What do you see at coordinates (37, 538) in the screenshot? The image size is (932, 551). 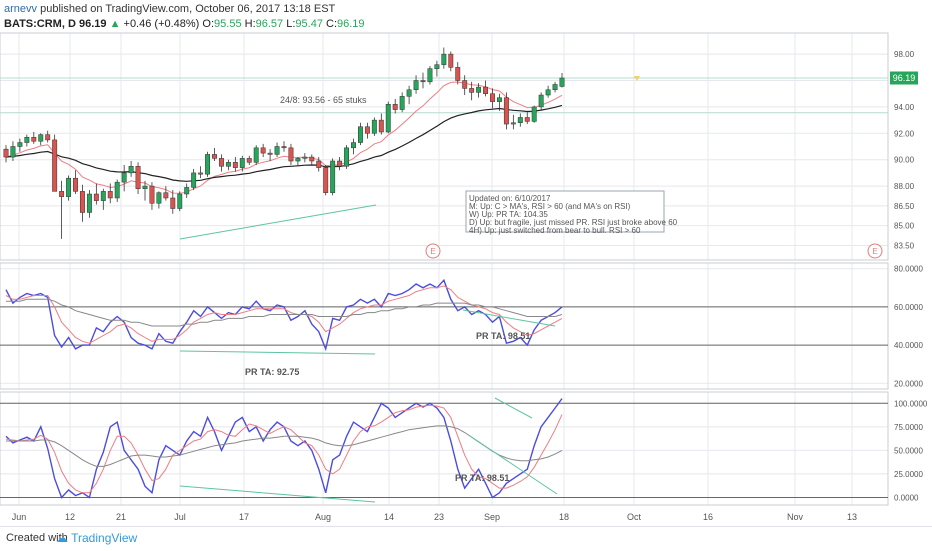 I see `created-with-text: Created with` at bounding box center [37, 538].